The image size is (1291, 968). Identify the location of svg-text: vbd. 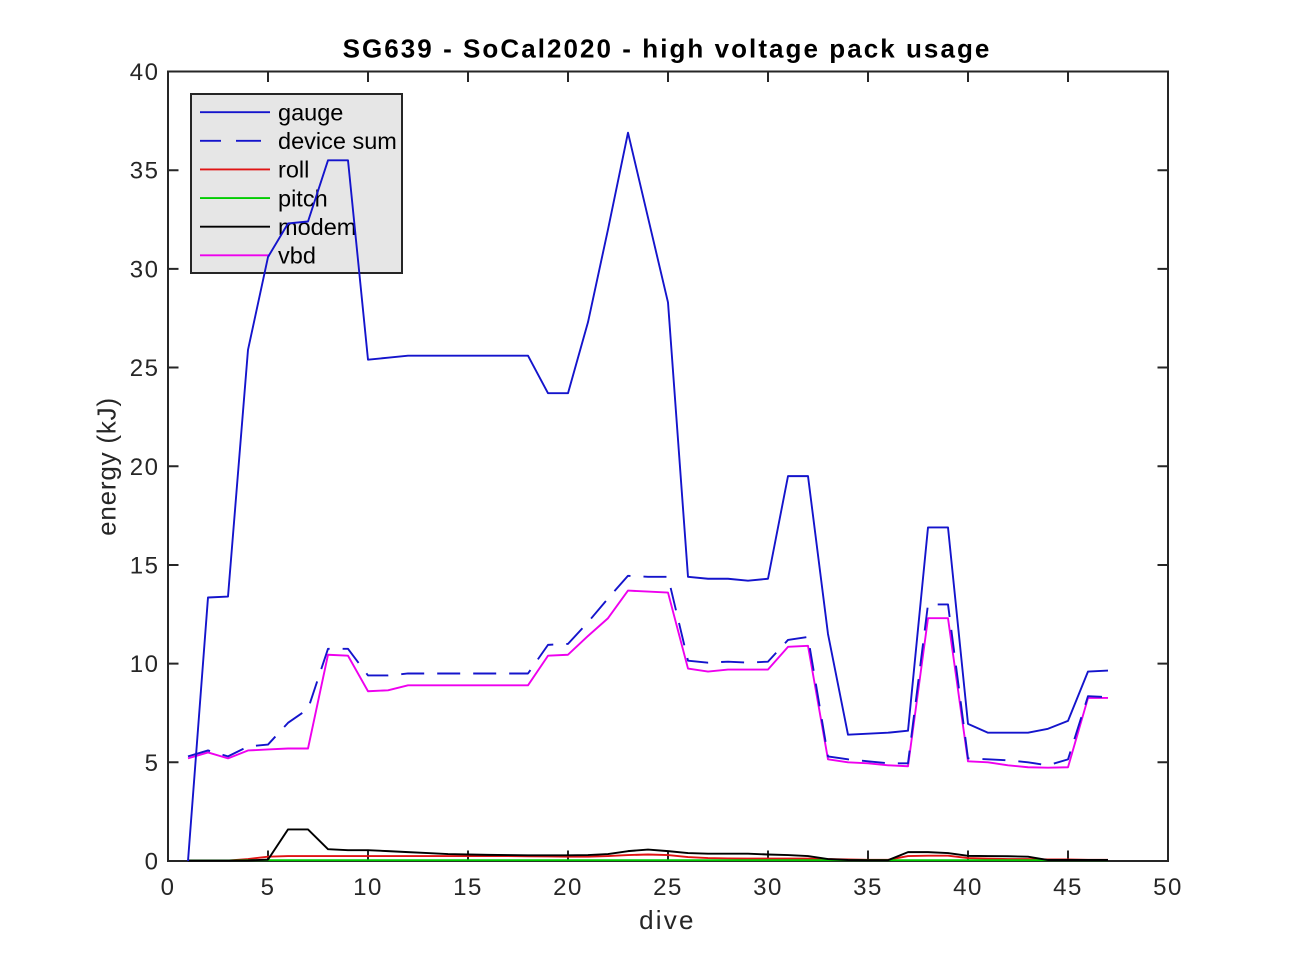
(297, 256).